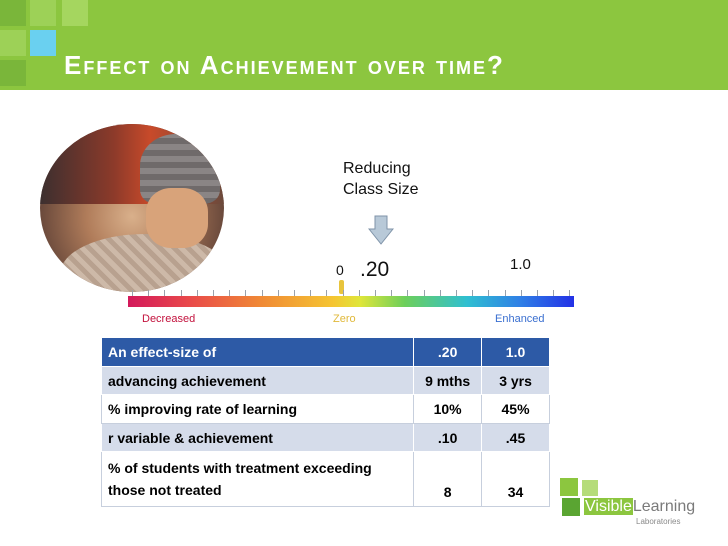 This screenshot has width=728, height=546. What do you see at coordinates (381, 179) in the screenshot?
I see `intervention-label: Reducing Class Size` at bounding box center [381, 179].